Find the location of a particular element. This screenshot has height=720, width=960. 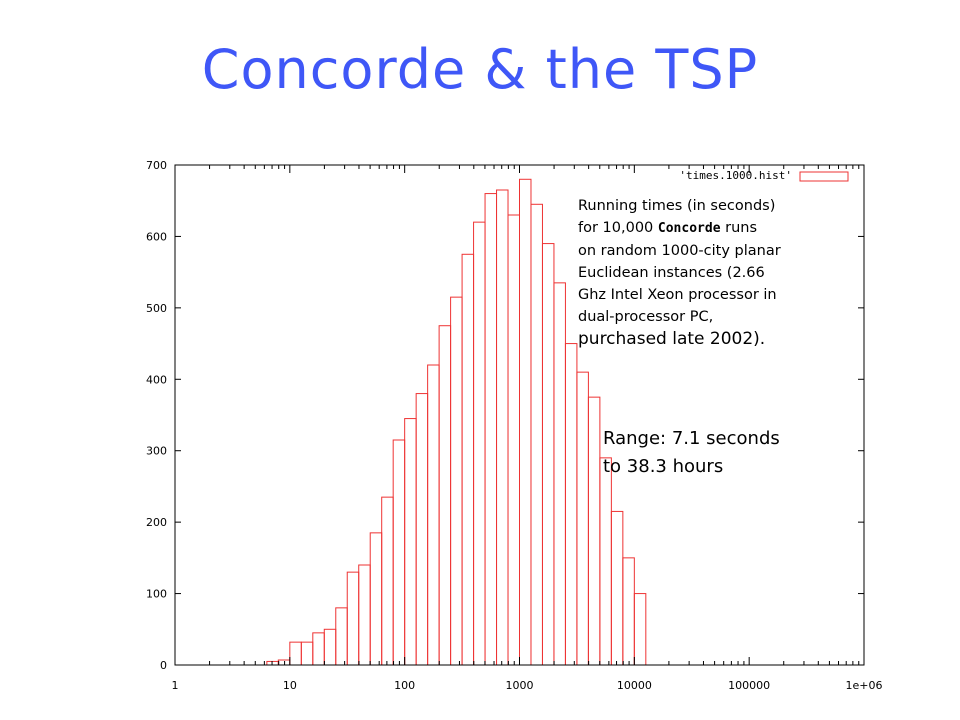

annotation-line-6: dual-processor PC, is located at coordinates (646, 317).